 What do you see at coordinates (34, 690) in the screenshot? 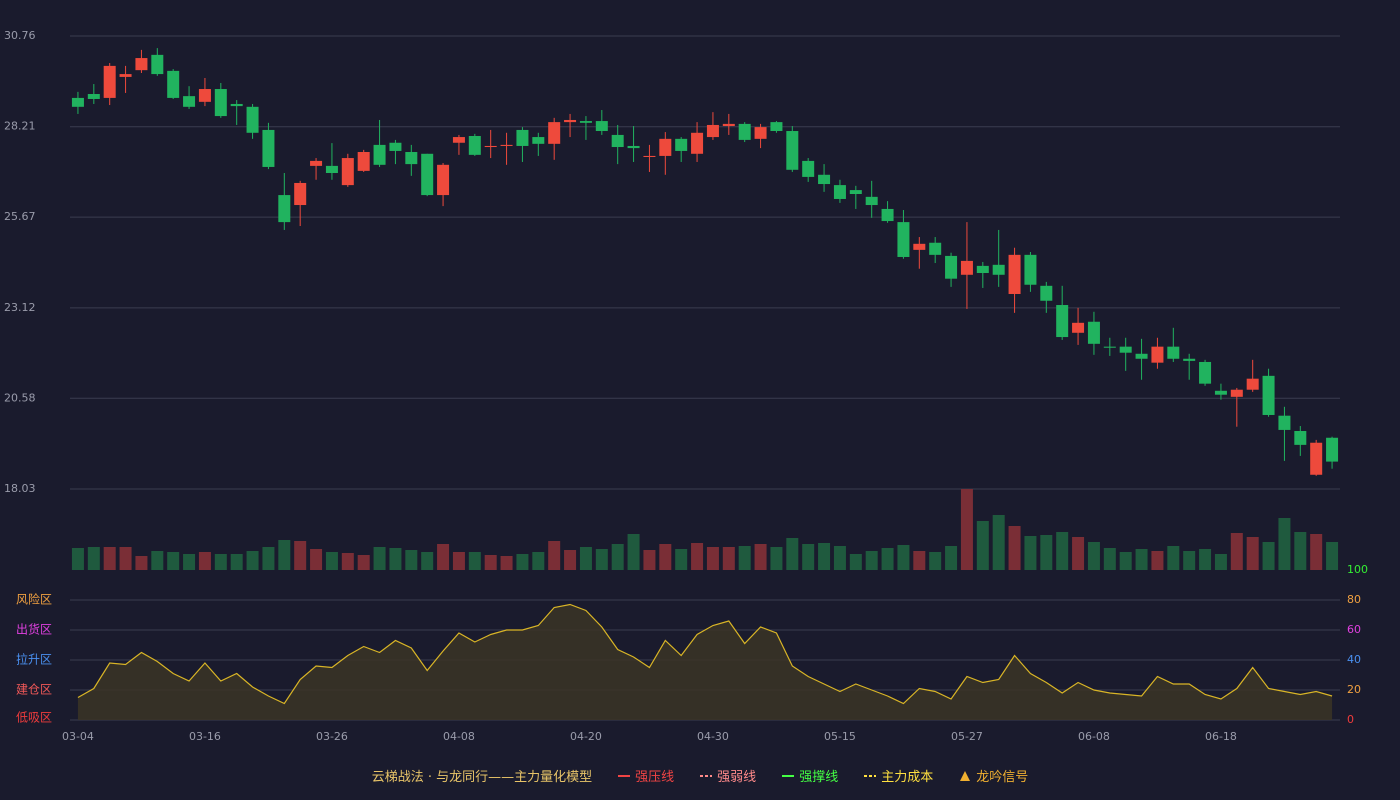
I see `zone-label: 建仓区` at bounding box center [34, 690].